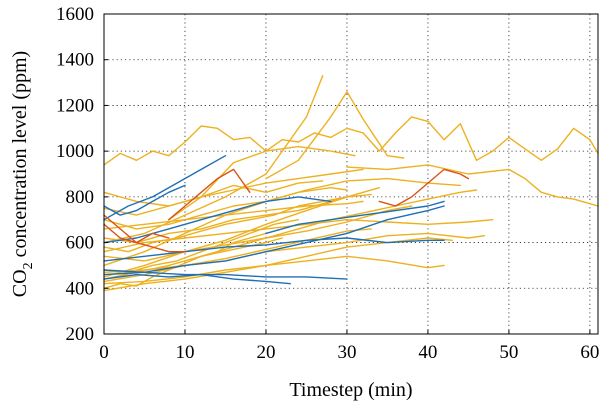 The height and width of the screenshot is (408, 600). What do you see at coordinates (82, 174) in the screenshot?
I see `y-axis-ticks: 200 400 600 800 1000 1200 1400 1600` at bounding box center [82, 174].